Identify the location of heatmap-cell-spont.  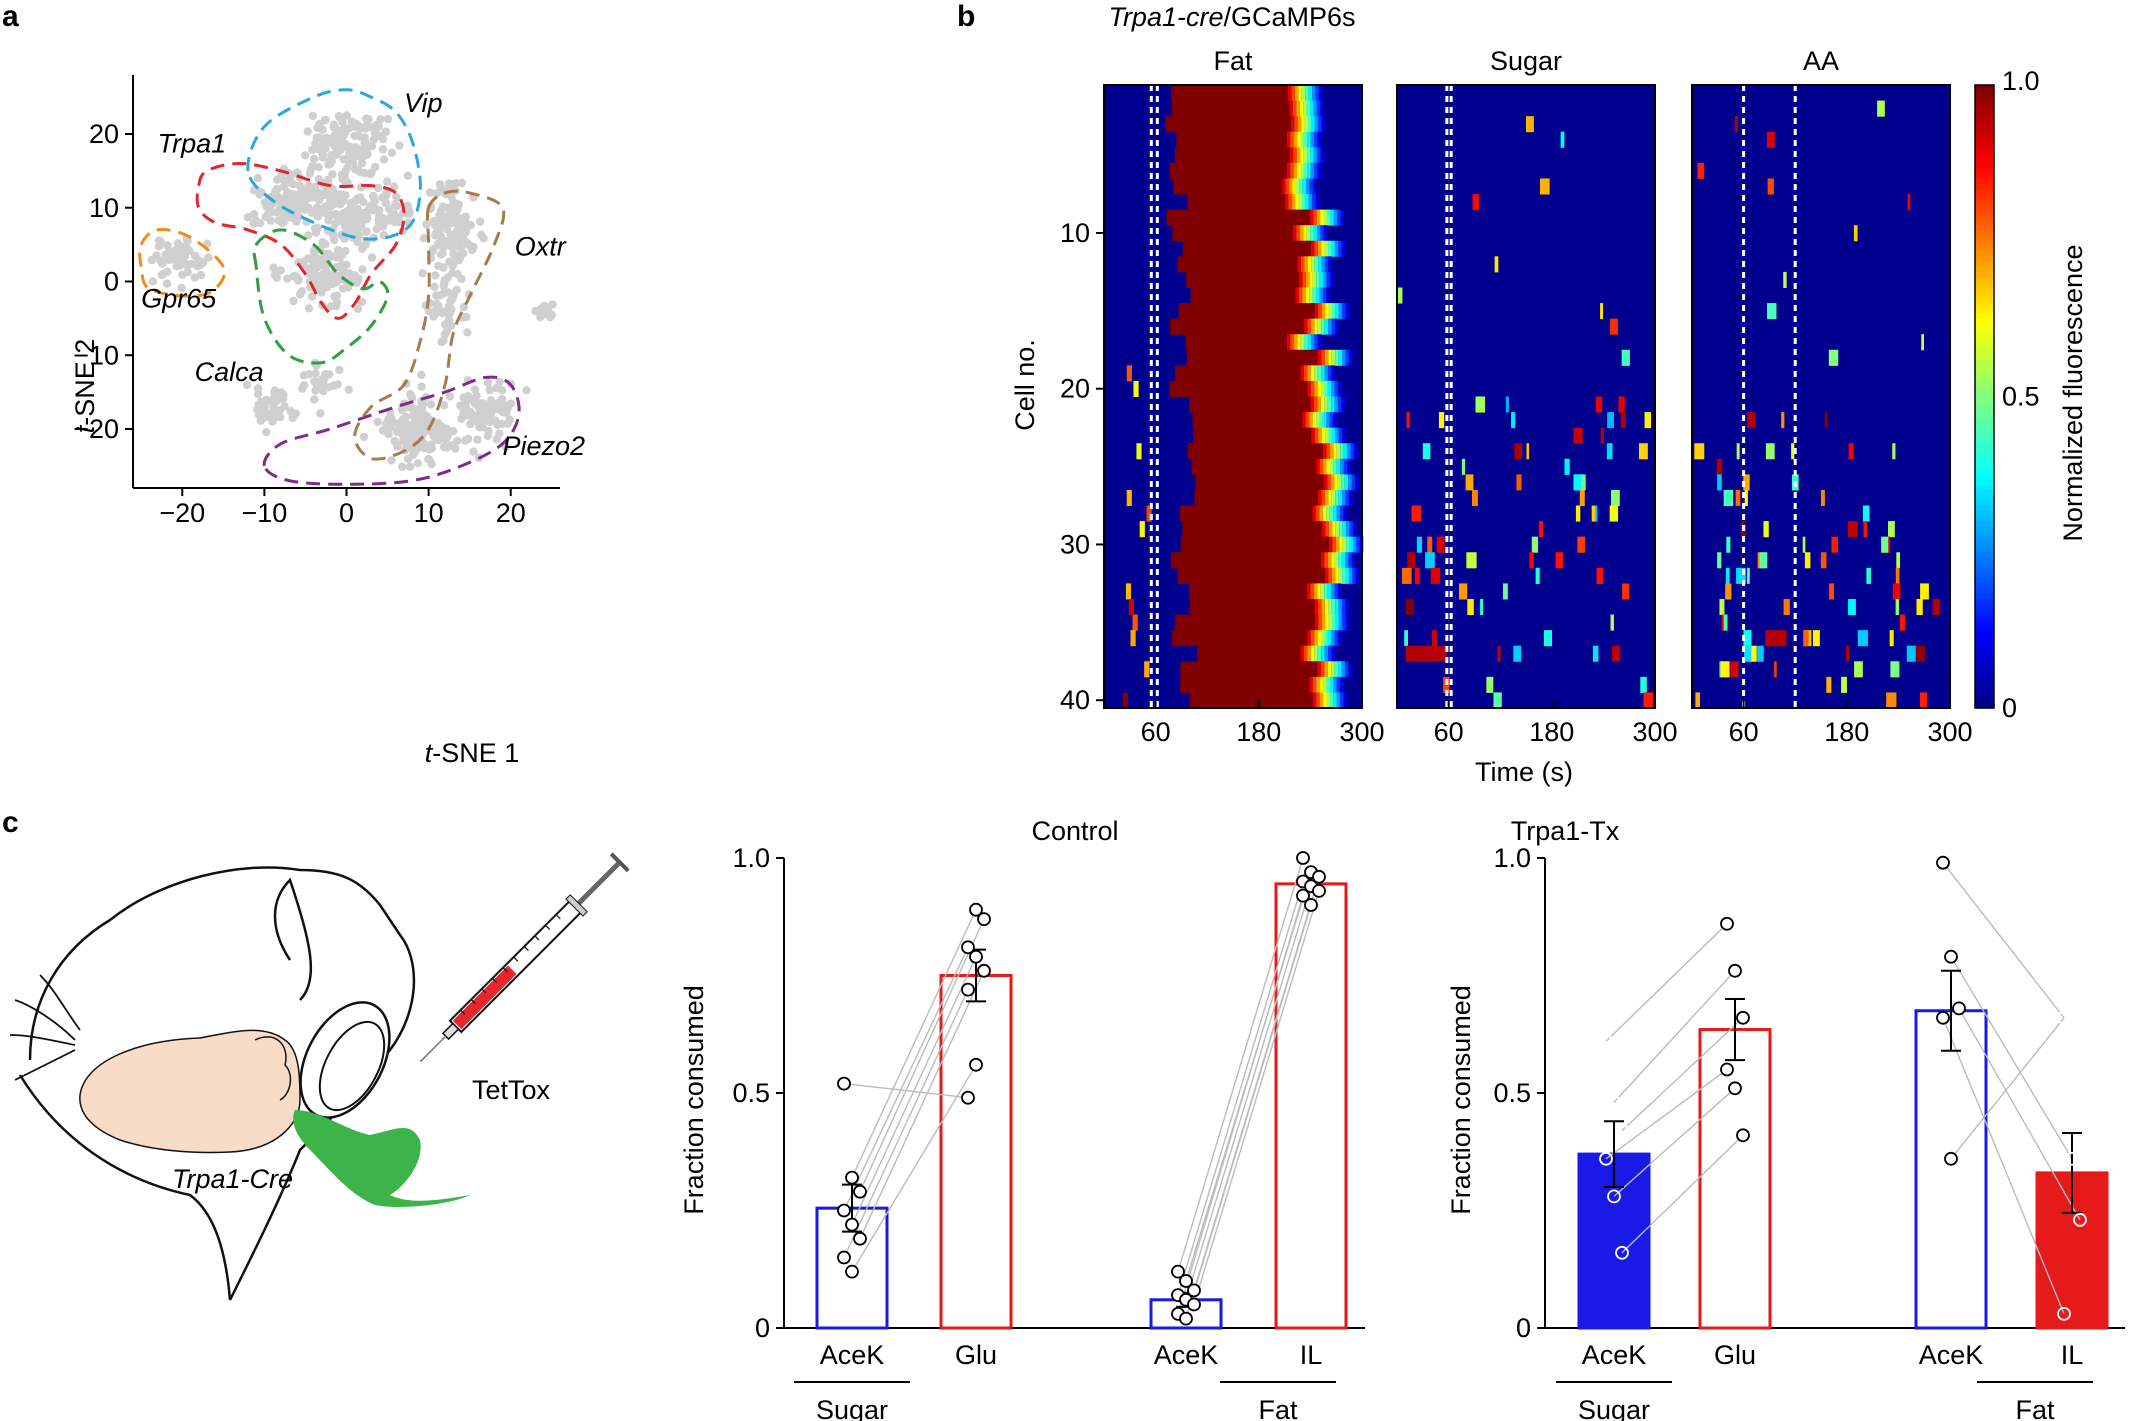
(1149, 513).